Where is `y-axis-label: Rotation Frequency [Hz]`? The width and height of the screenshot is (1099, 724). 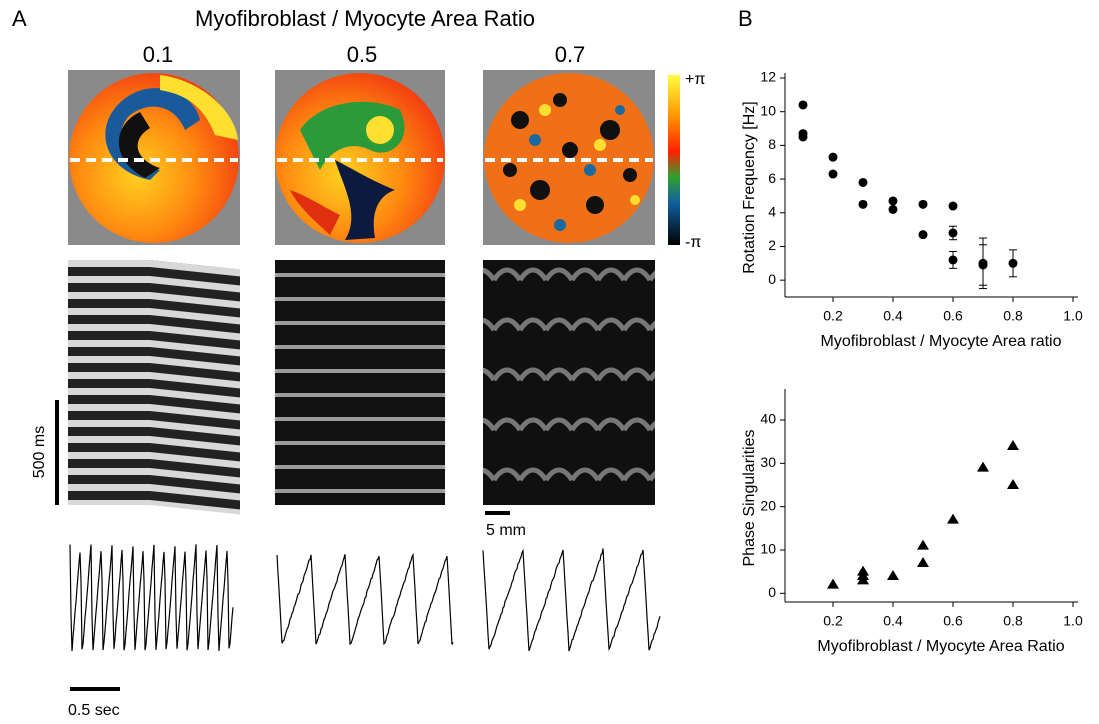
y-axis-label: Rotation Frequency [Hz] is located at coordinates (749, 187).